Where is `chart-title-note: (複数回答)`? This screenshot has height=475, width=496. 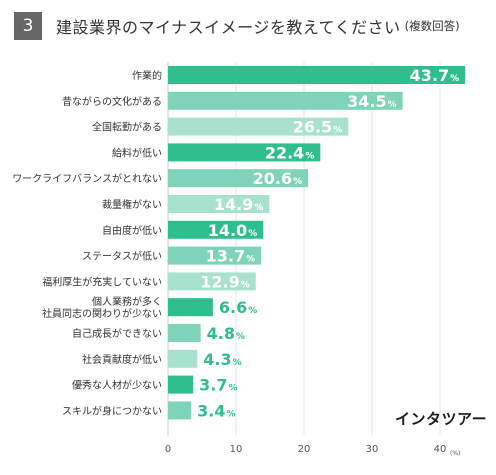
chart-title-note: (複数回答) is located at coordinates (432, 26).